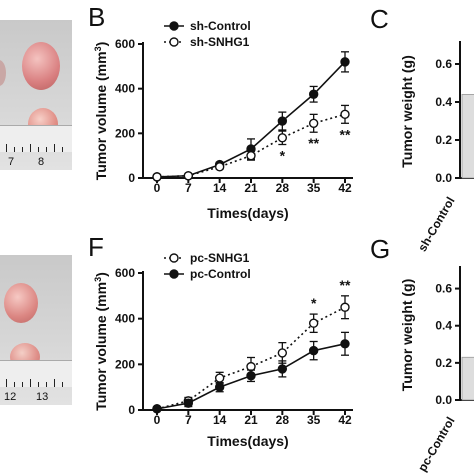 The height and width of the screenshot is (474, 474). What do you see at coordinates (41, 162) in the screenshot?
I see `ruler-number: 8` at bounding box center [41, 162].